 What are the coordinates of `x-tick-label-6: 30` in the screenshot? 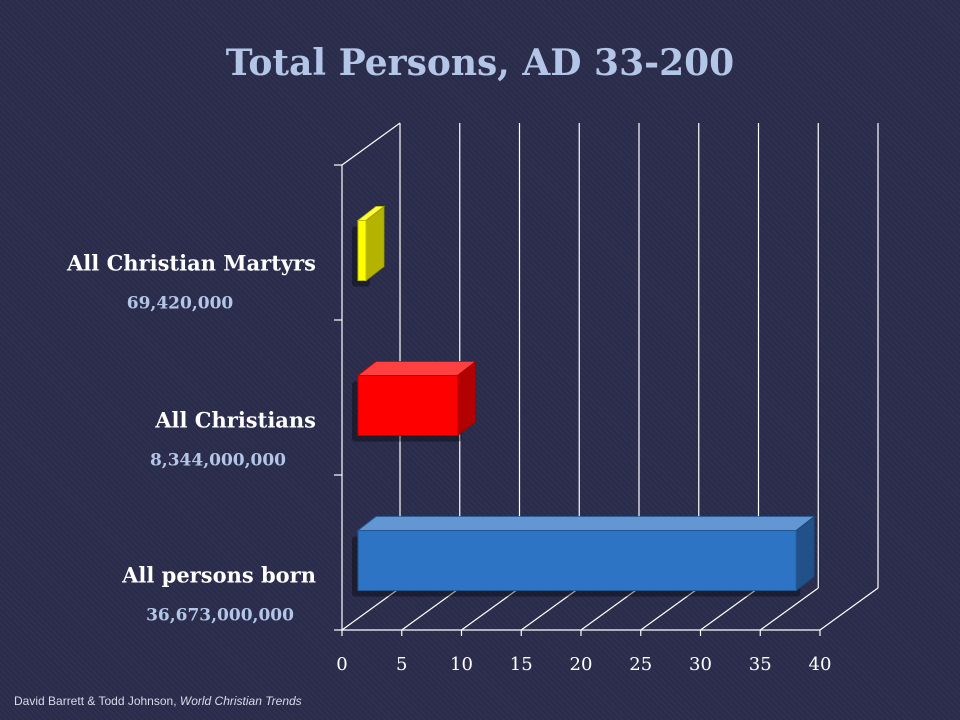 It's located at (700, 664).